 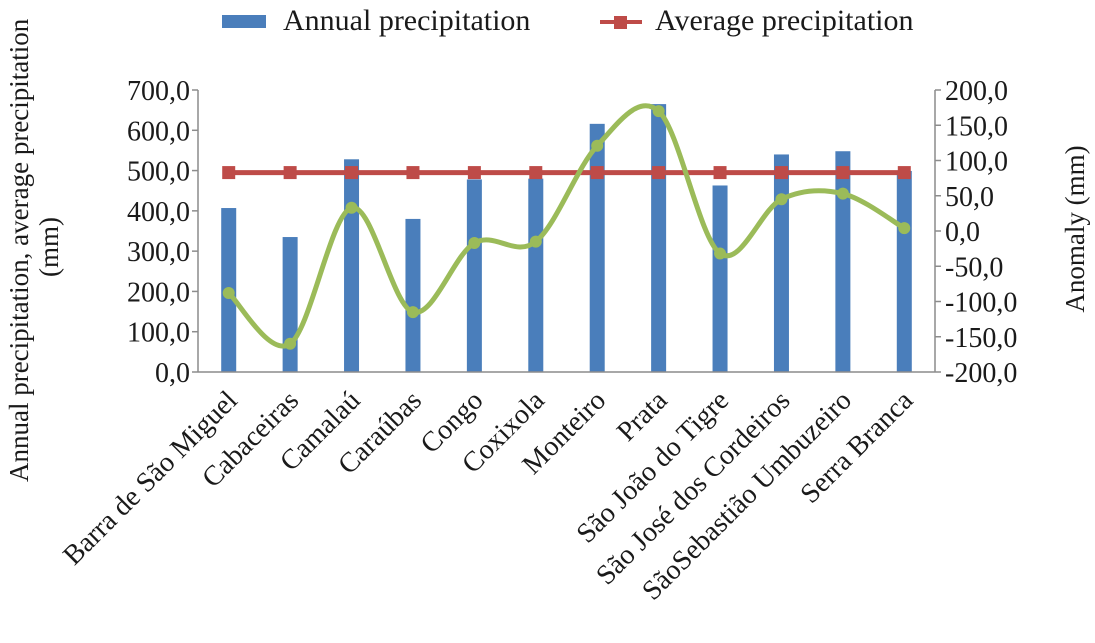 I want to click on y-right-tick-label: -200,0, so click(x=981, y=373).